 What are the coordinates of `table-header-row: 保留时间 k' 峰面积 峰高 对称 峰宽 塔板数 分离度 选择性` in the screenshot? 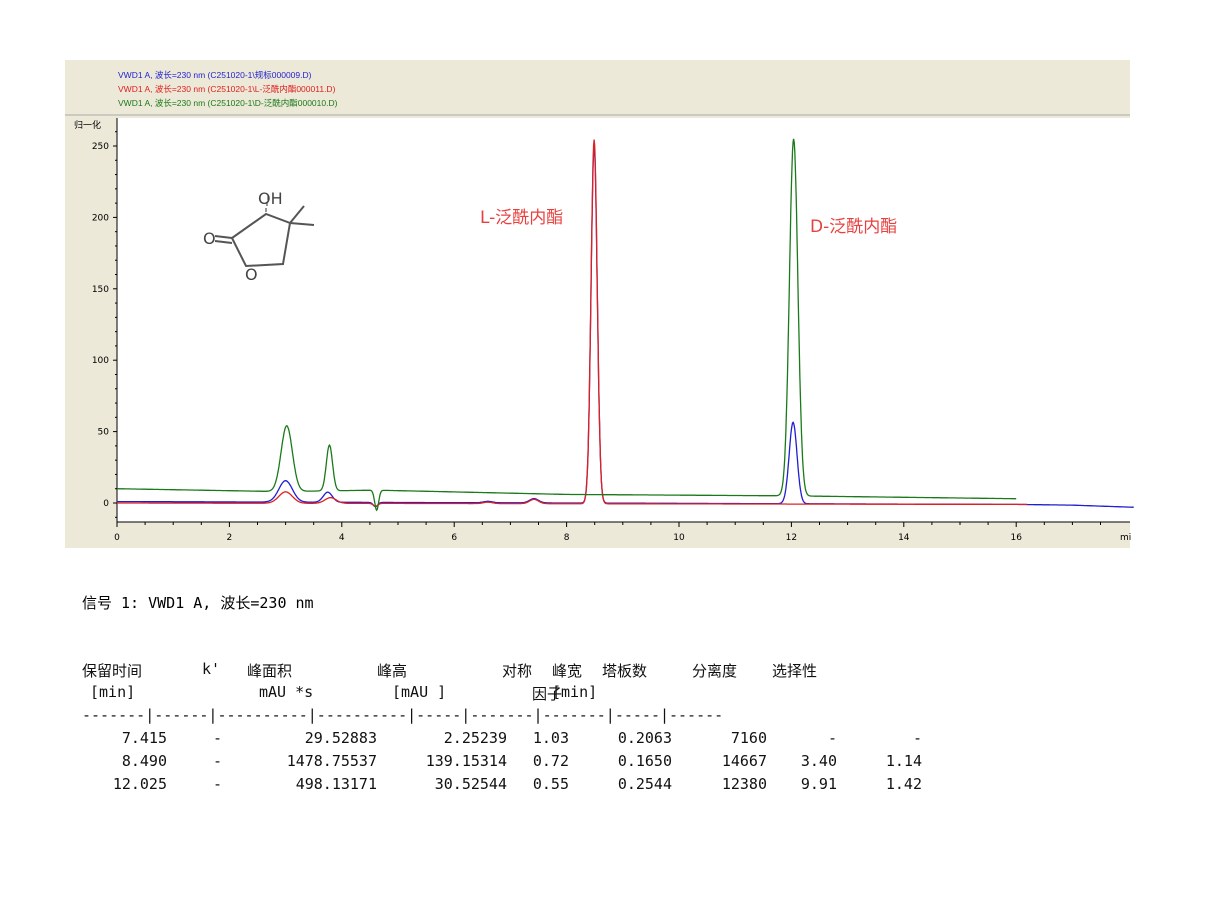 It's located at (532, 671).